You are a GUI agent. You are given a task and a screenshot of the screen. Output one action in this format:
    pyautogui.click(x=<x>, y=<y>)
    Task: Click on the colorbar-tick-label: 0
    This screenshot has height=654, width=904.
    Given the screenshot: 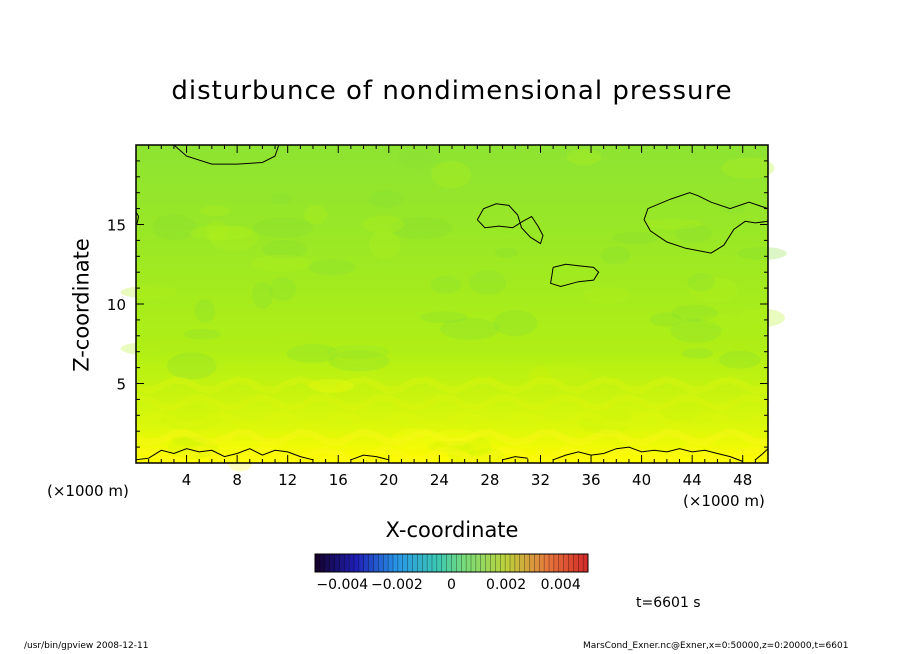 What is the action you would take?
    pyautogui.click(x=451, y=585)
    